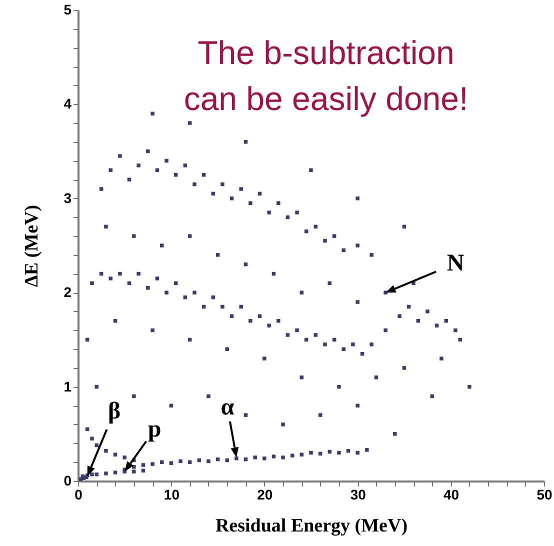 This screenshot has height=546, width=554. Describe the element at coordinates (68, 198) in the screenshot. I see `y-tick-label: 3` at that location.